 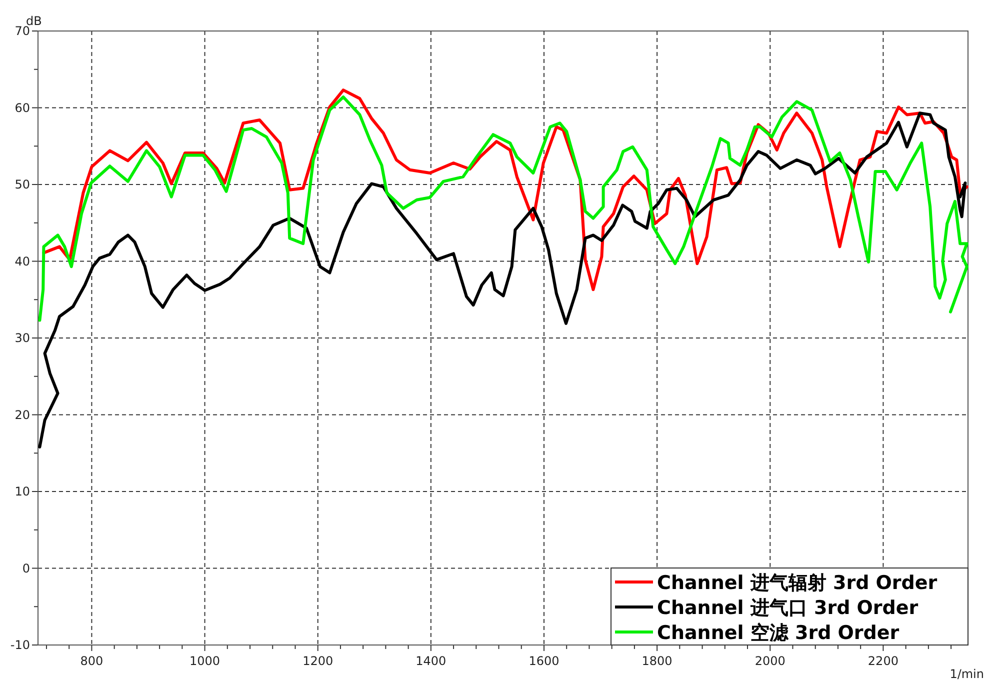 What do you see at coordinates (22, 338) in the screenshot?
I see `y-tick-label: 30` at bounding box center [22, 338].